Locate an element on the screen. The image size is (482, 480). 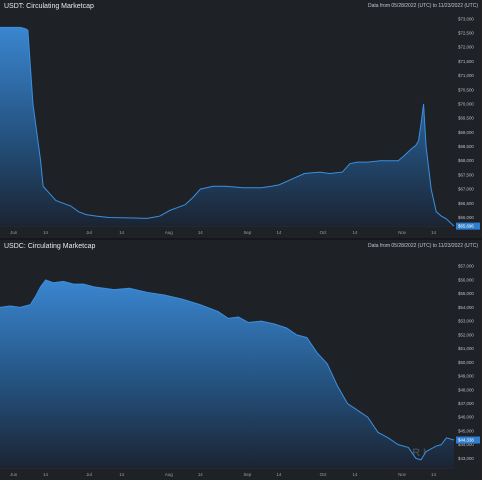
y-tick-label: $69,500 is located at coordinates (466, 118).